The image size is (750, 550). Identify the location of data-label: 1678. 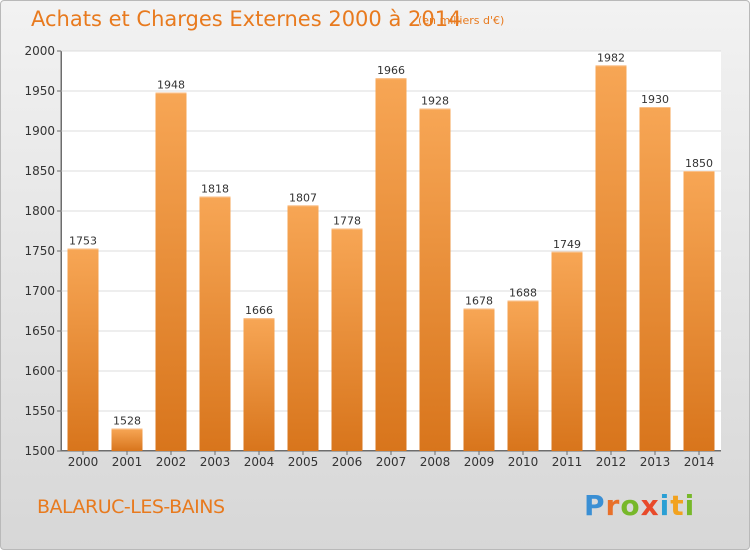
(479, 301).